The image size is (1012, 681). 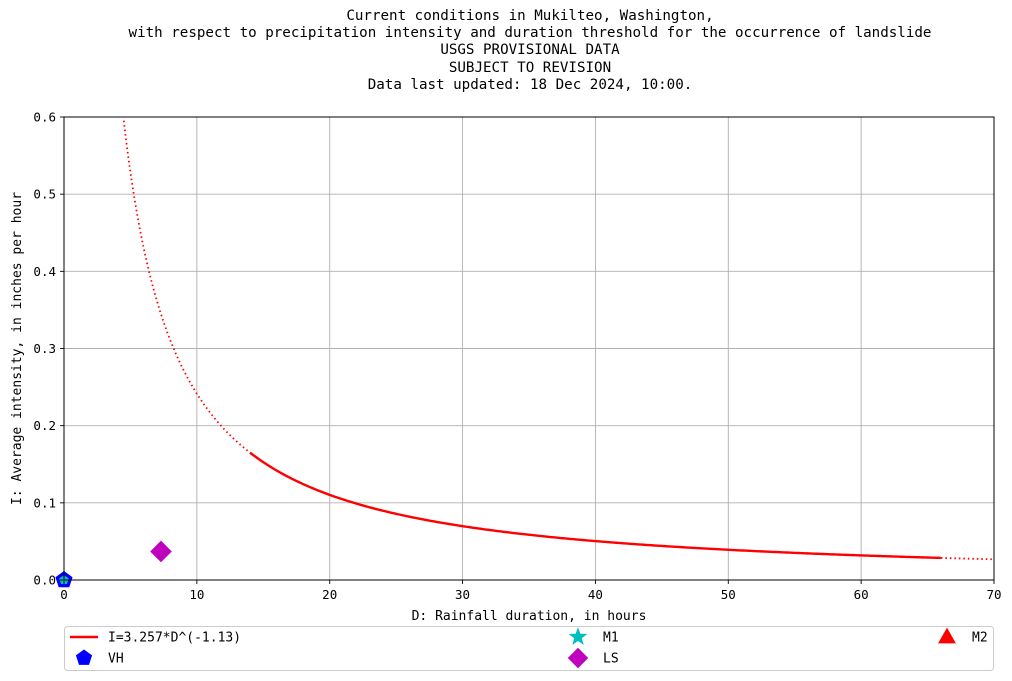 What do you see at coordinates (174, 638) in the screenshot?
I see `legend-label: I=3.257*D^(-1.13)` at bounding box center [174, 638].